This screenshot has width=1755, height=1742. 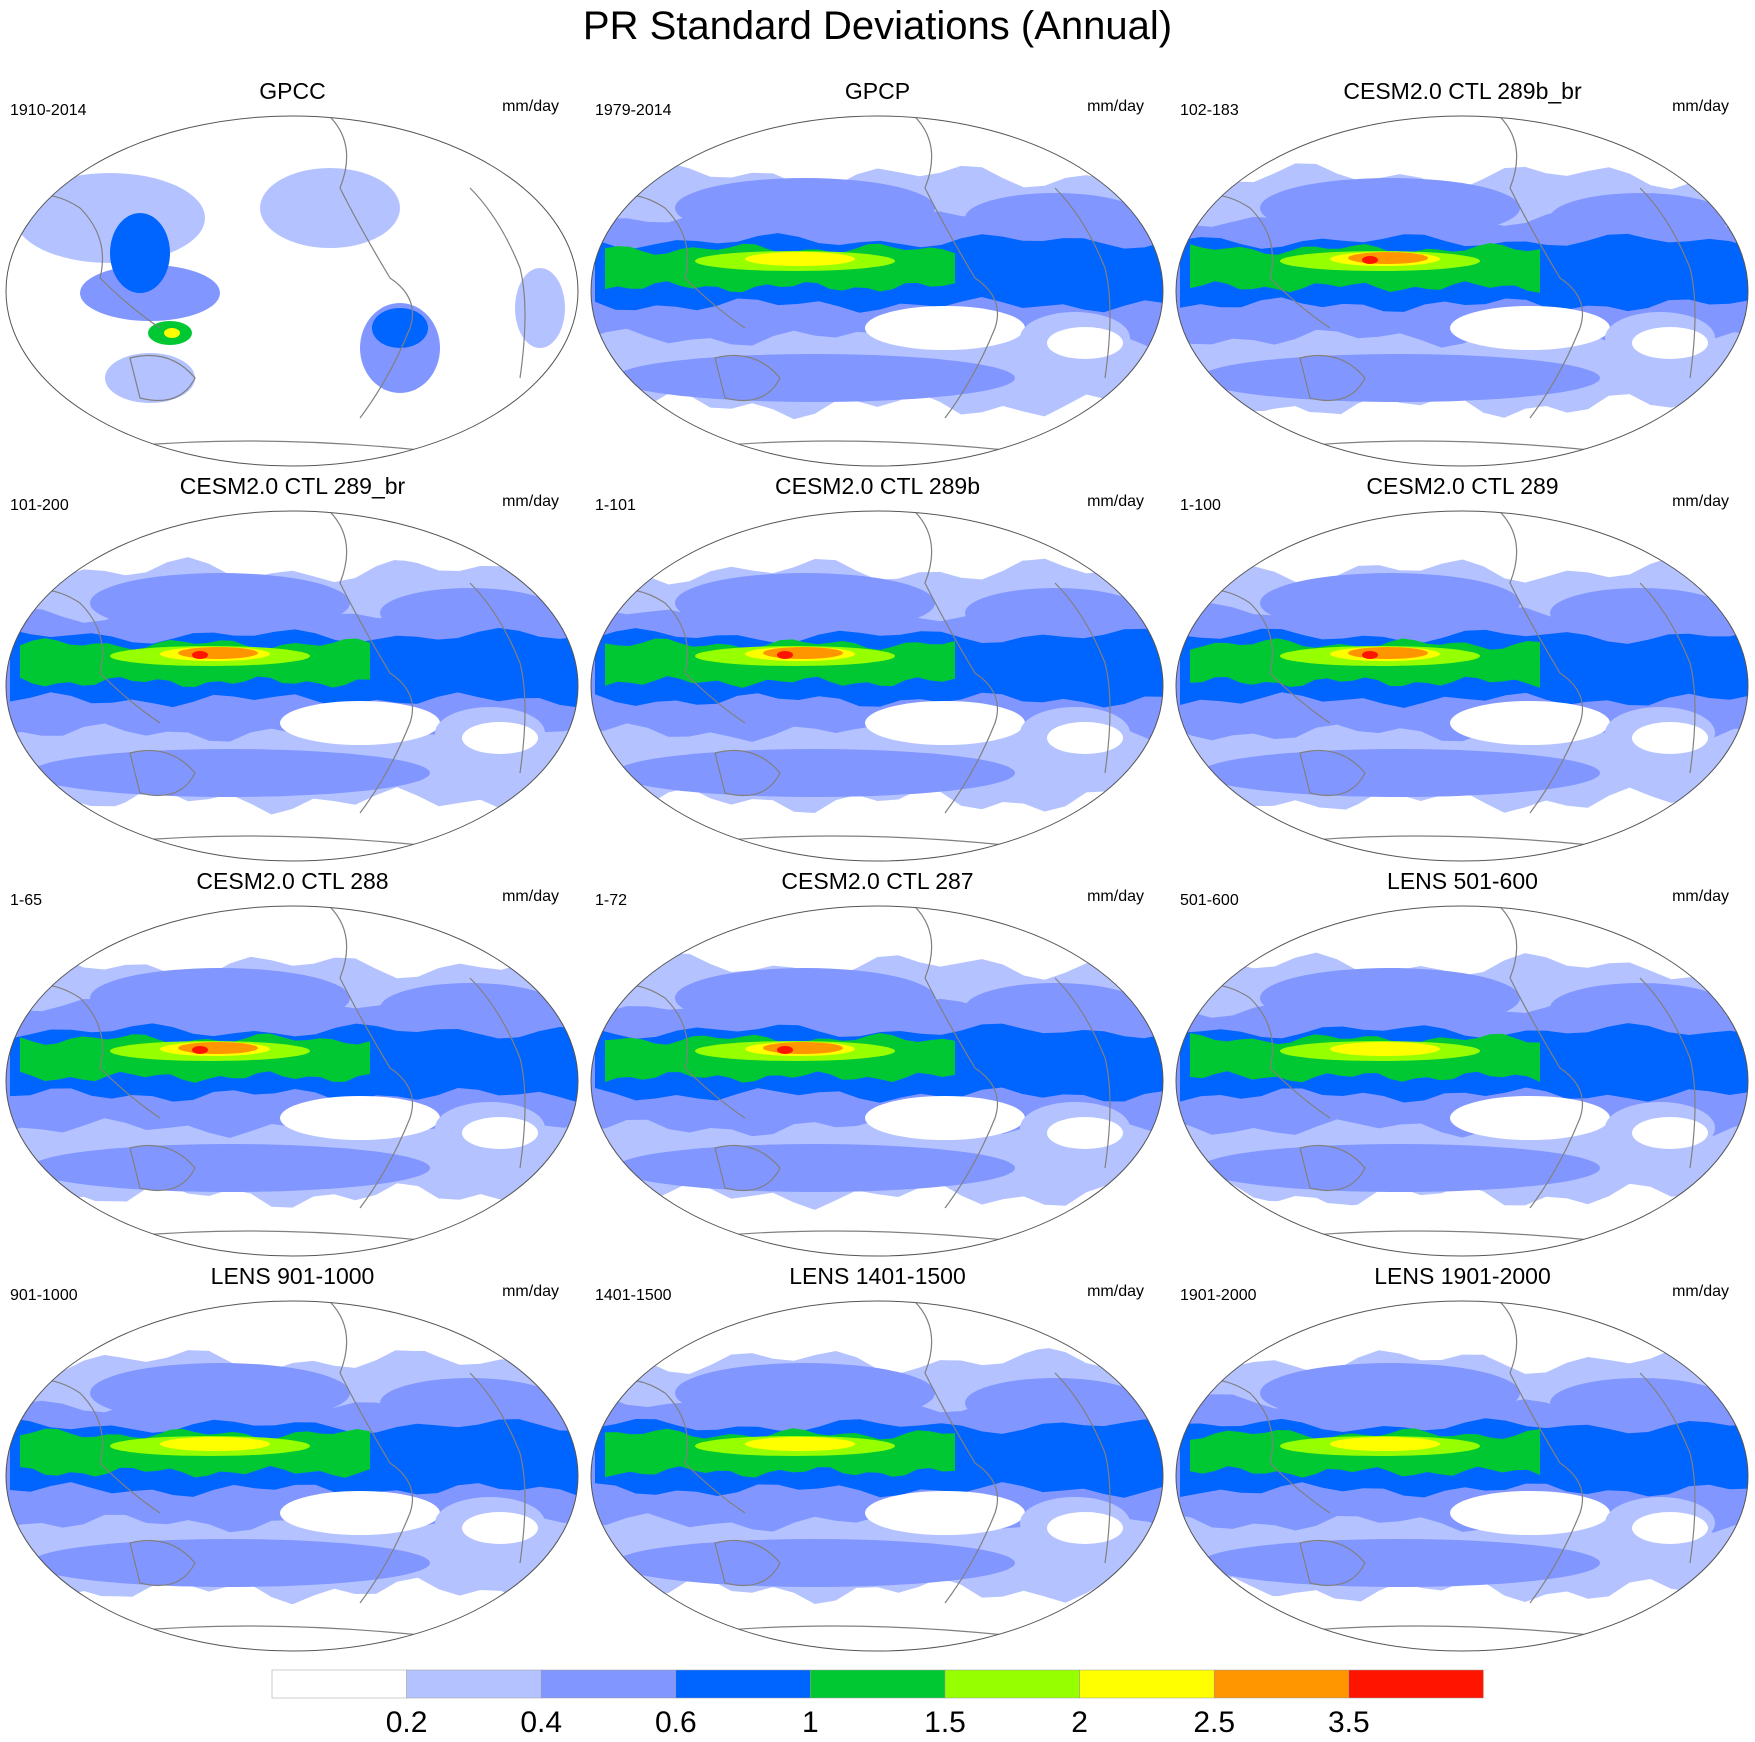 I want to click on map-panel: CESM2.0 CTL 289b_br 102-183 mm/day, so click(x=1462, y=275).